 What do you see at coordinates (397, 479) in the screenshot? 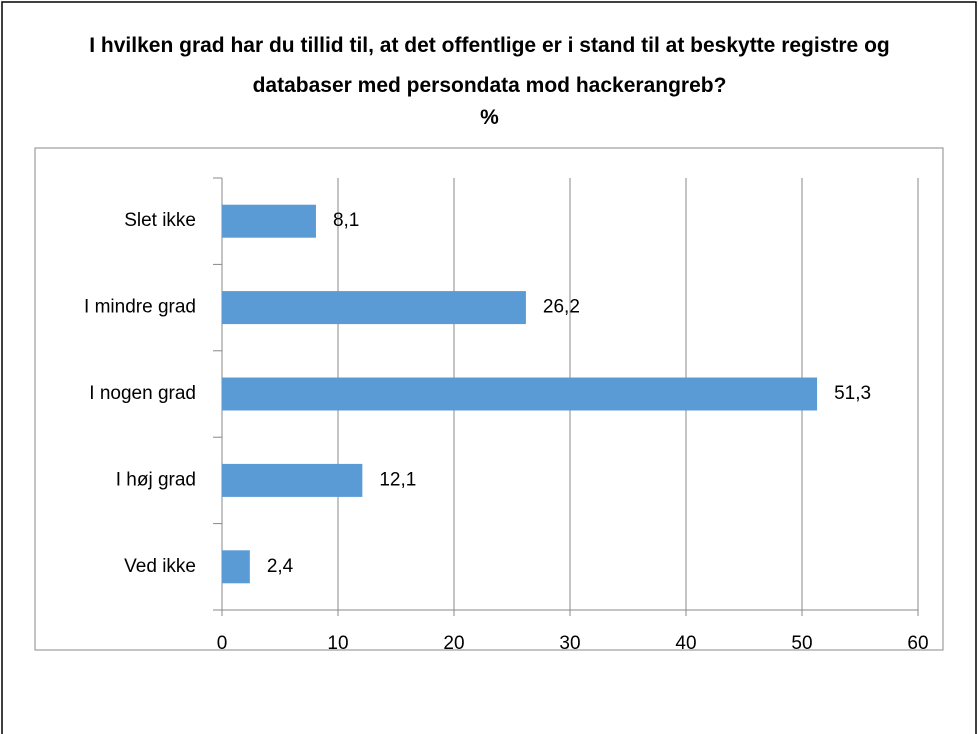
I see `data-label: 12,1` at bounding box center [397, 479].